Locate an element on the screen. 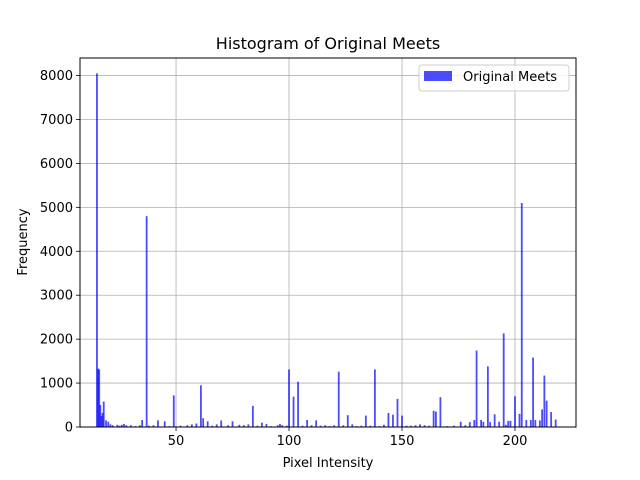 This screenshot has width=640, height=480. y-axis-label: Frequency is located at coordinates (23, 241).